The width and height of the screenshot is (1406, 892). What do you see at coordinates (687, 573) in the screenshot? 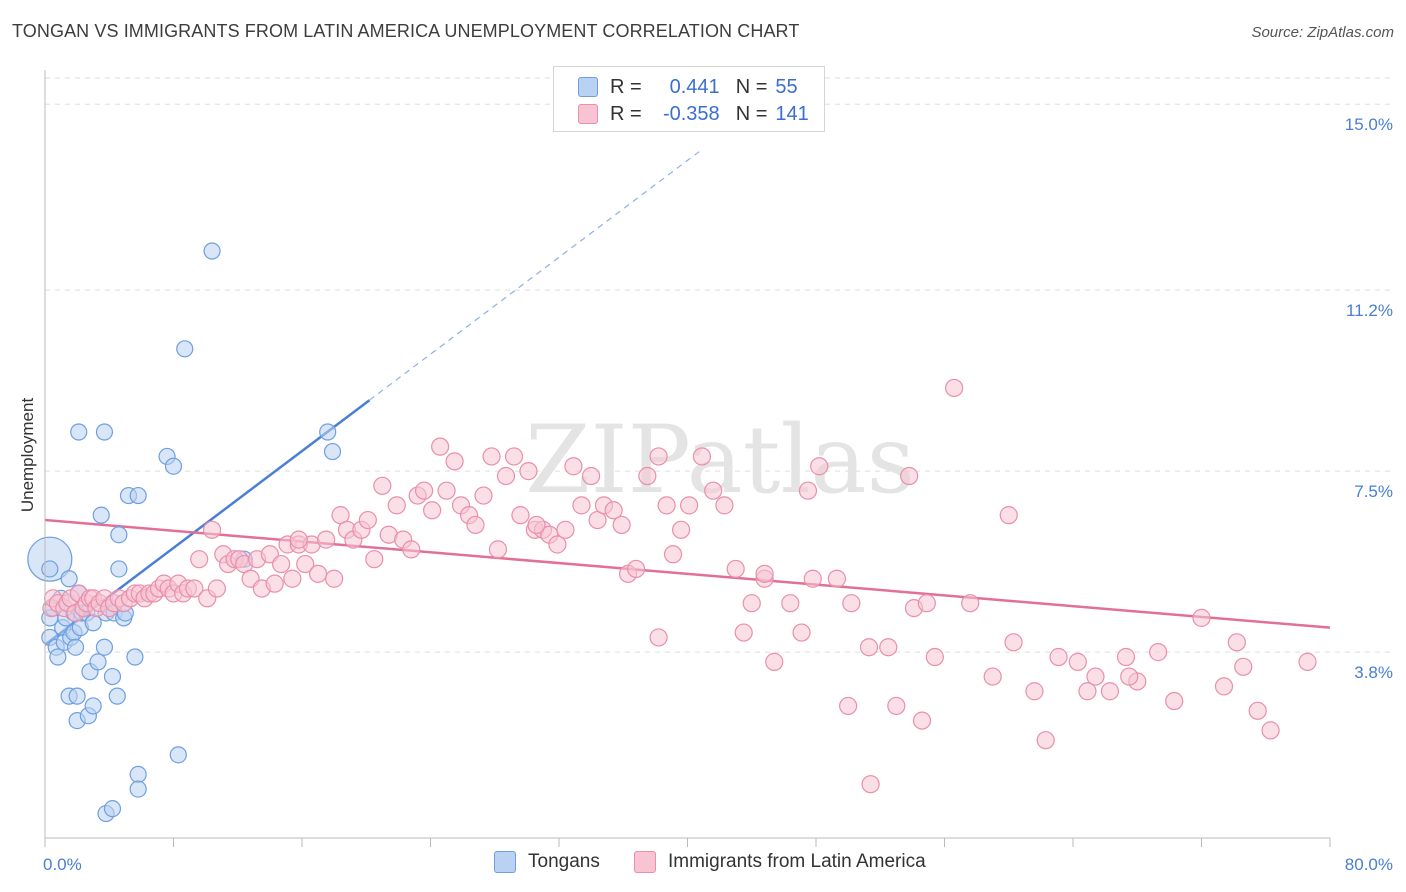
I see `latin-america-trendline` at bounding box center [687, 573].